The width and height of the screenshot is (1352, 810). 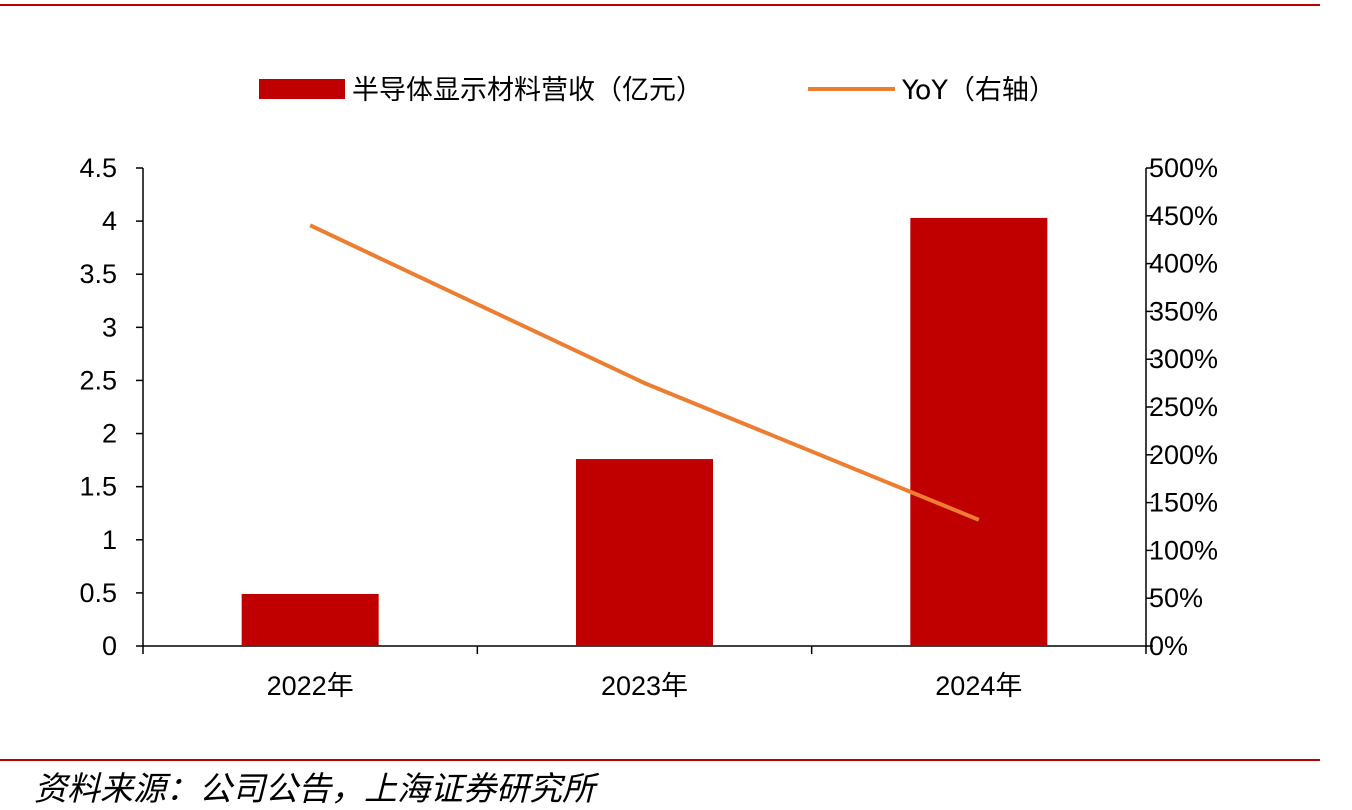 What do you see at coordinates (98, 593) in the screenshot?
I see `left-tick-label: 0.5` at bounding box center [98, 593].